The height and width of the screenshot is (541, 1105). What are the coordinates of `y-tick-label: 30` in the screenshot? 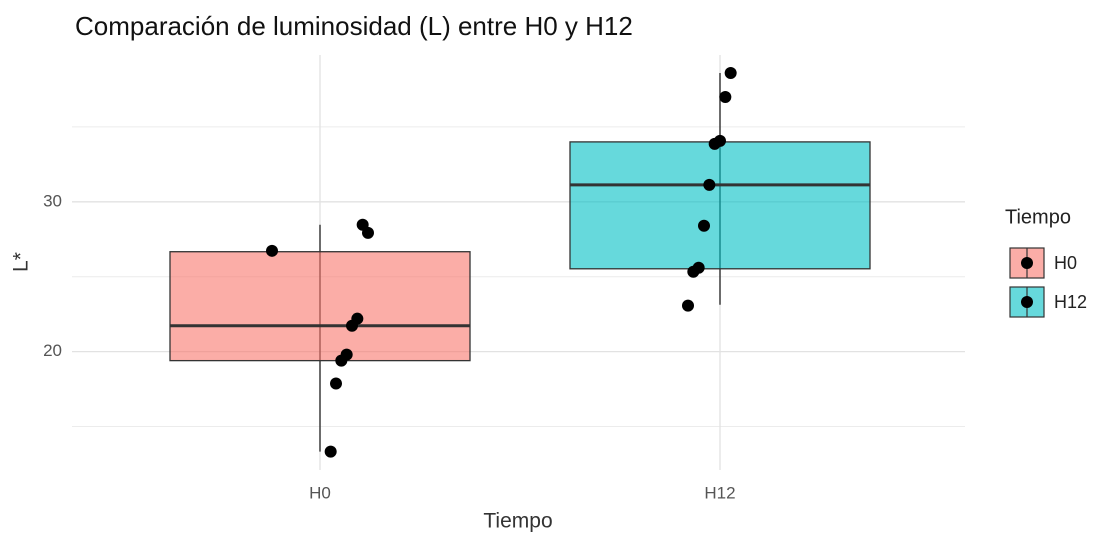 It's located at (52, 200).